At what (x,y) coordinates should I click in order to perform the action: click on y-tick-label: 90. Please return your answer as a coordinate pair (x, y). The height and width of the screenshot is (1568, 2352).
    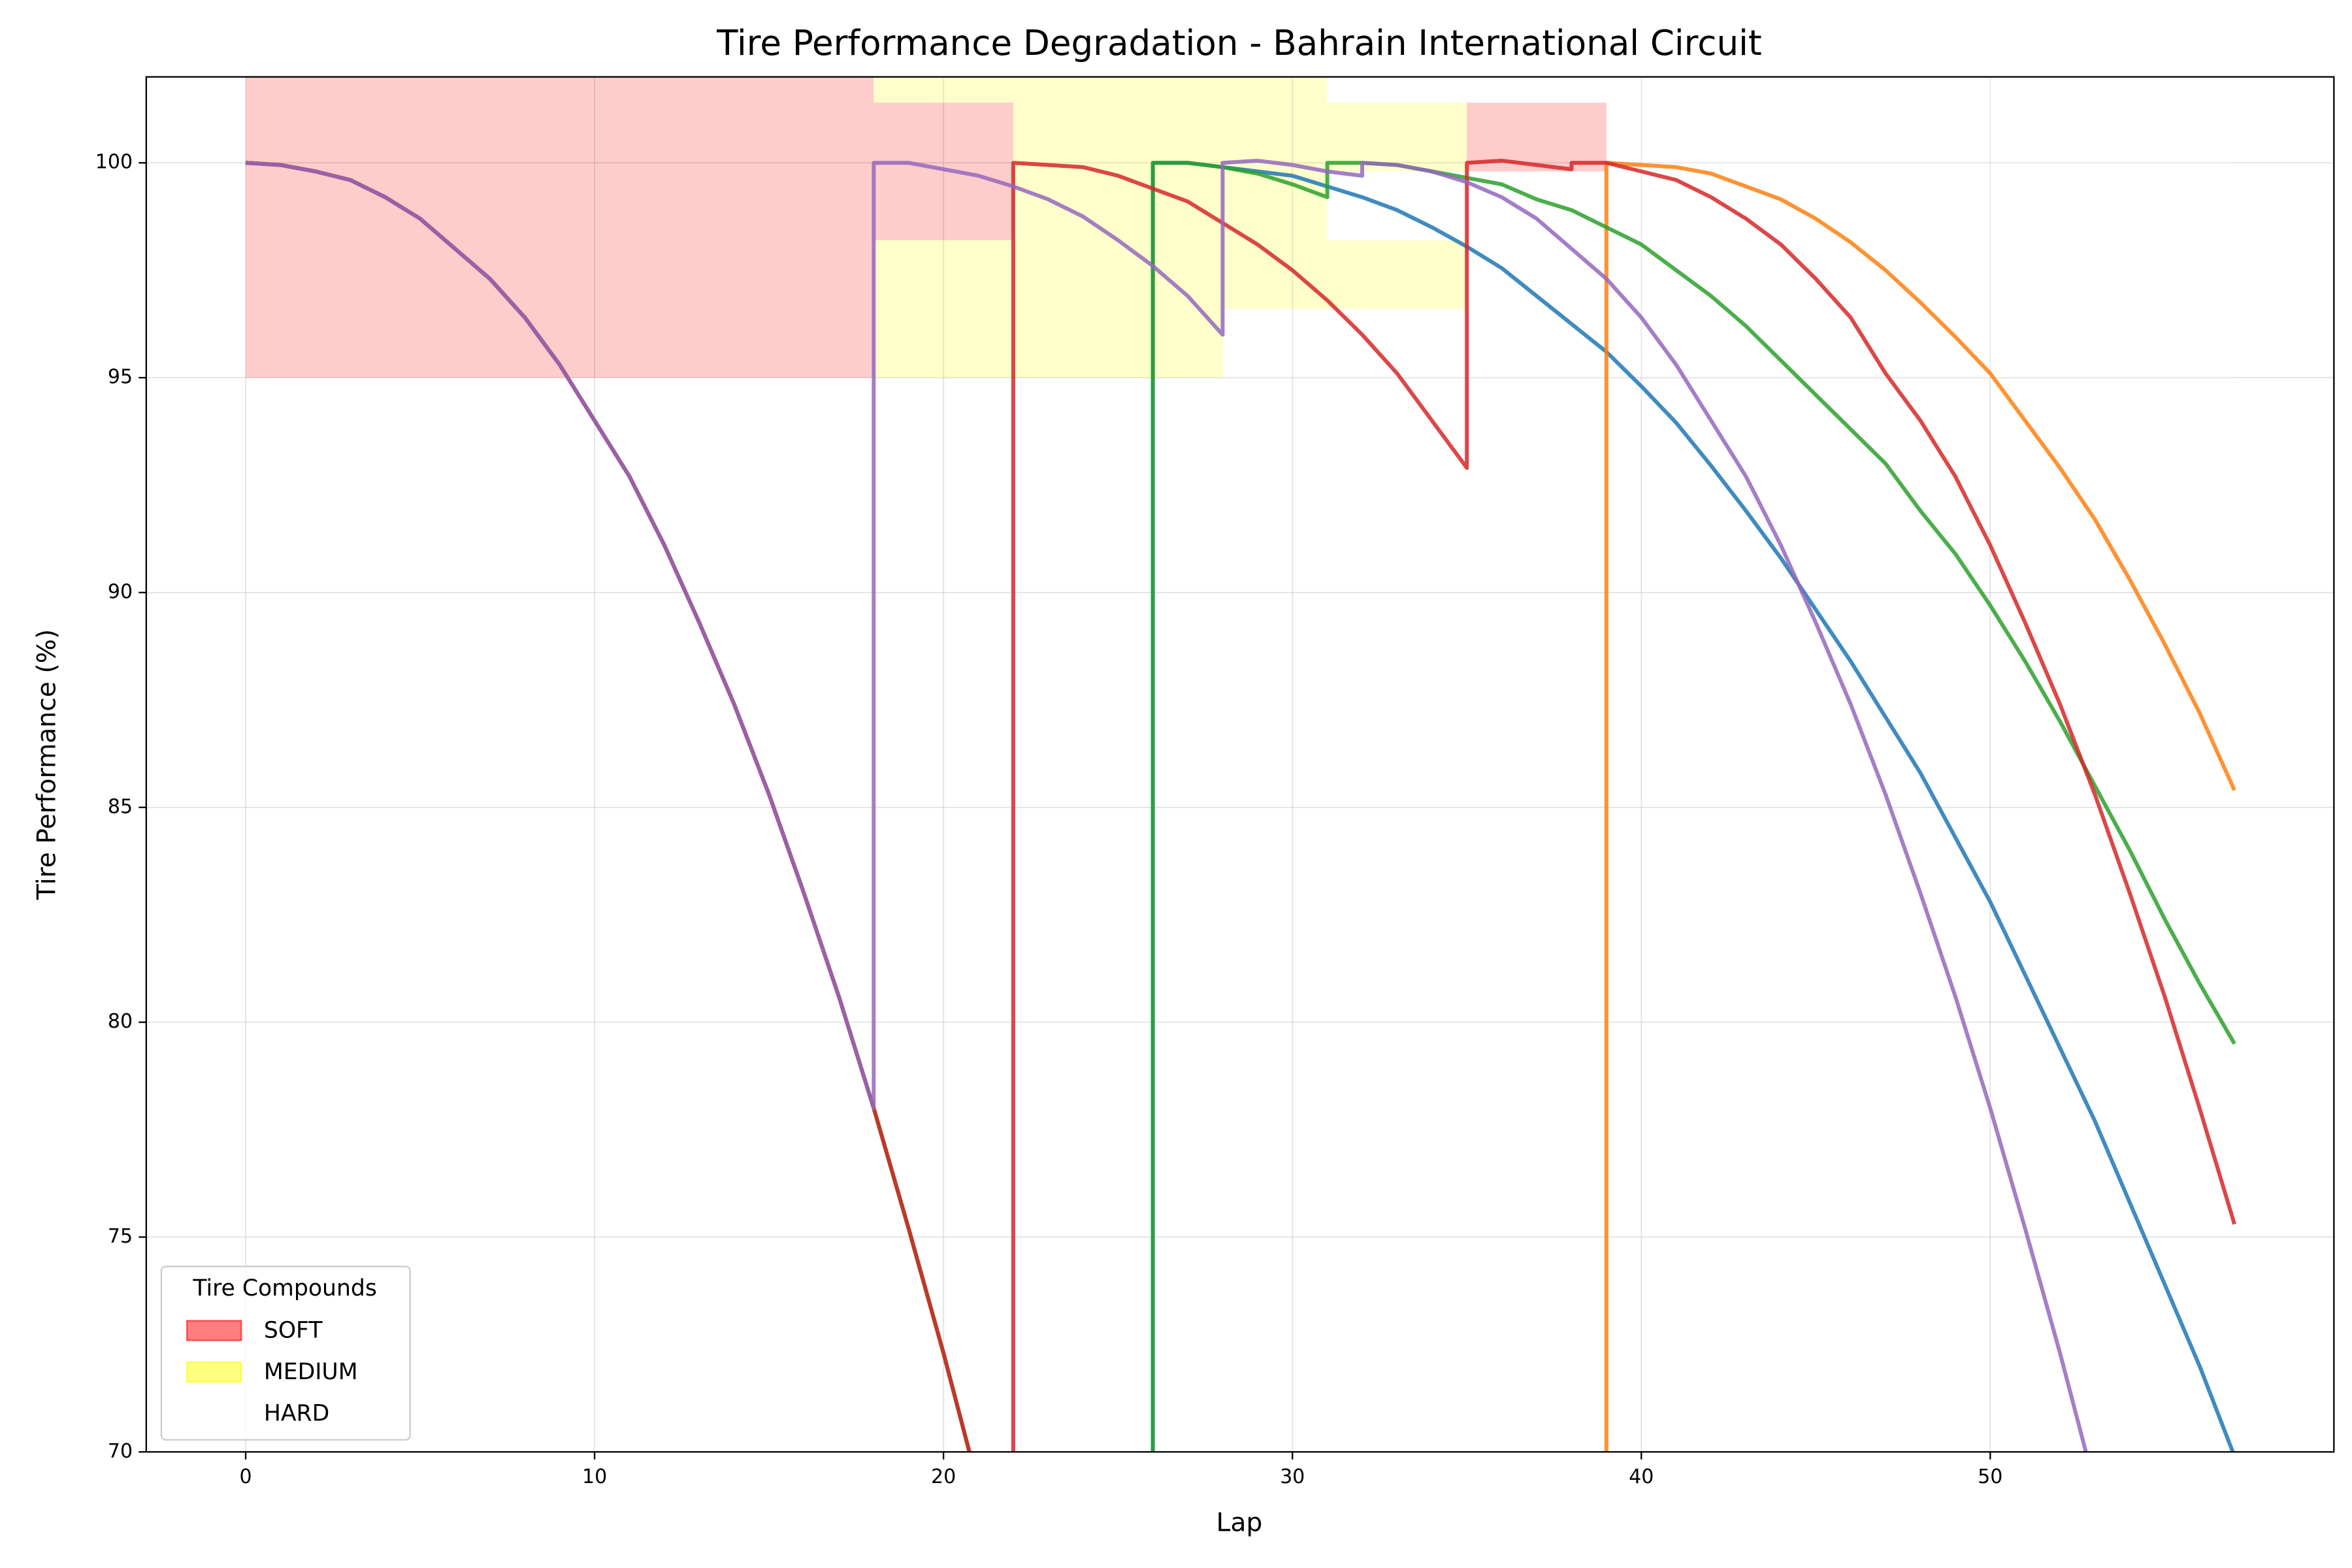
    Looking at the image, I should click on (120, 591).